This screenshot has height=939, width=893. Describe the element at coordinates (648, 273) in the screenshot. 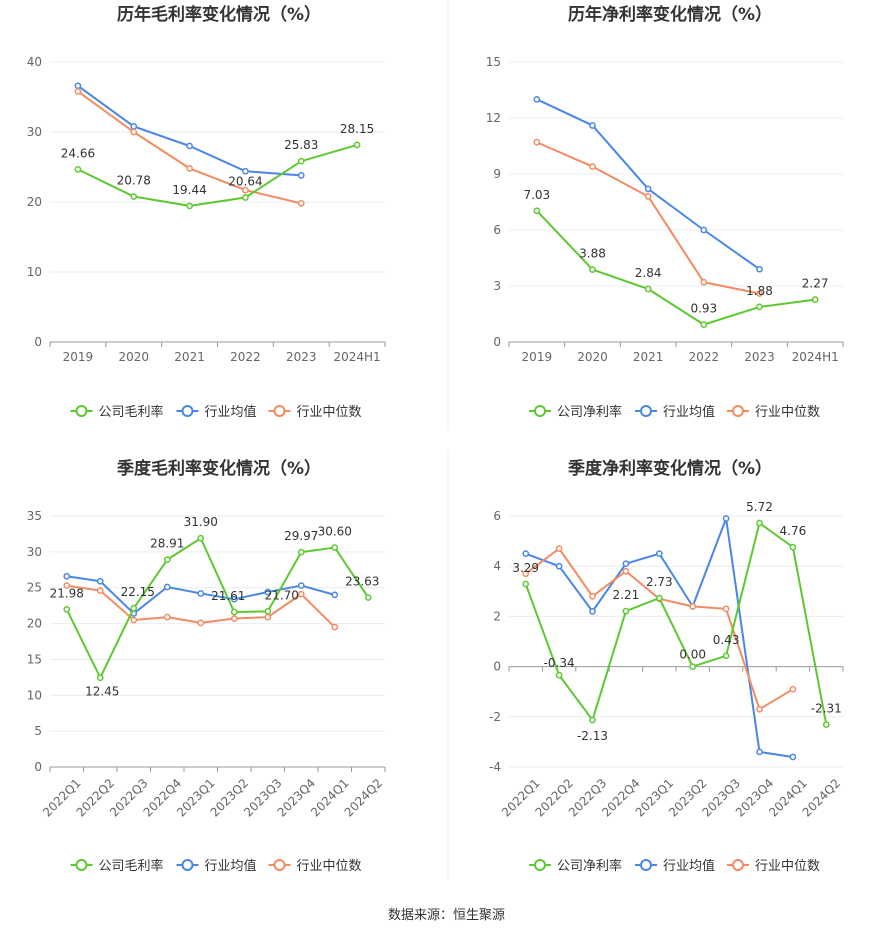

I see `data-label: 2.84` at that location.